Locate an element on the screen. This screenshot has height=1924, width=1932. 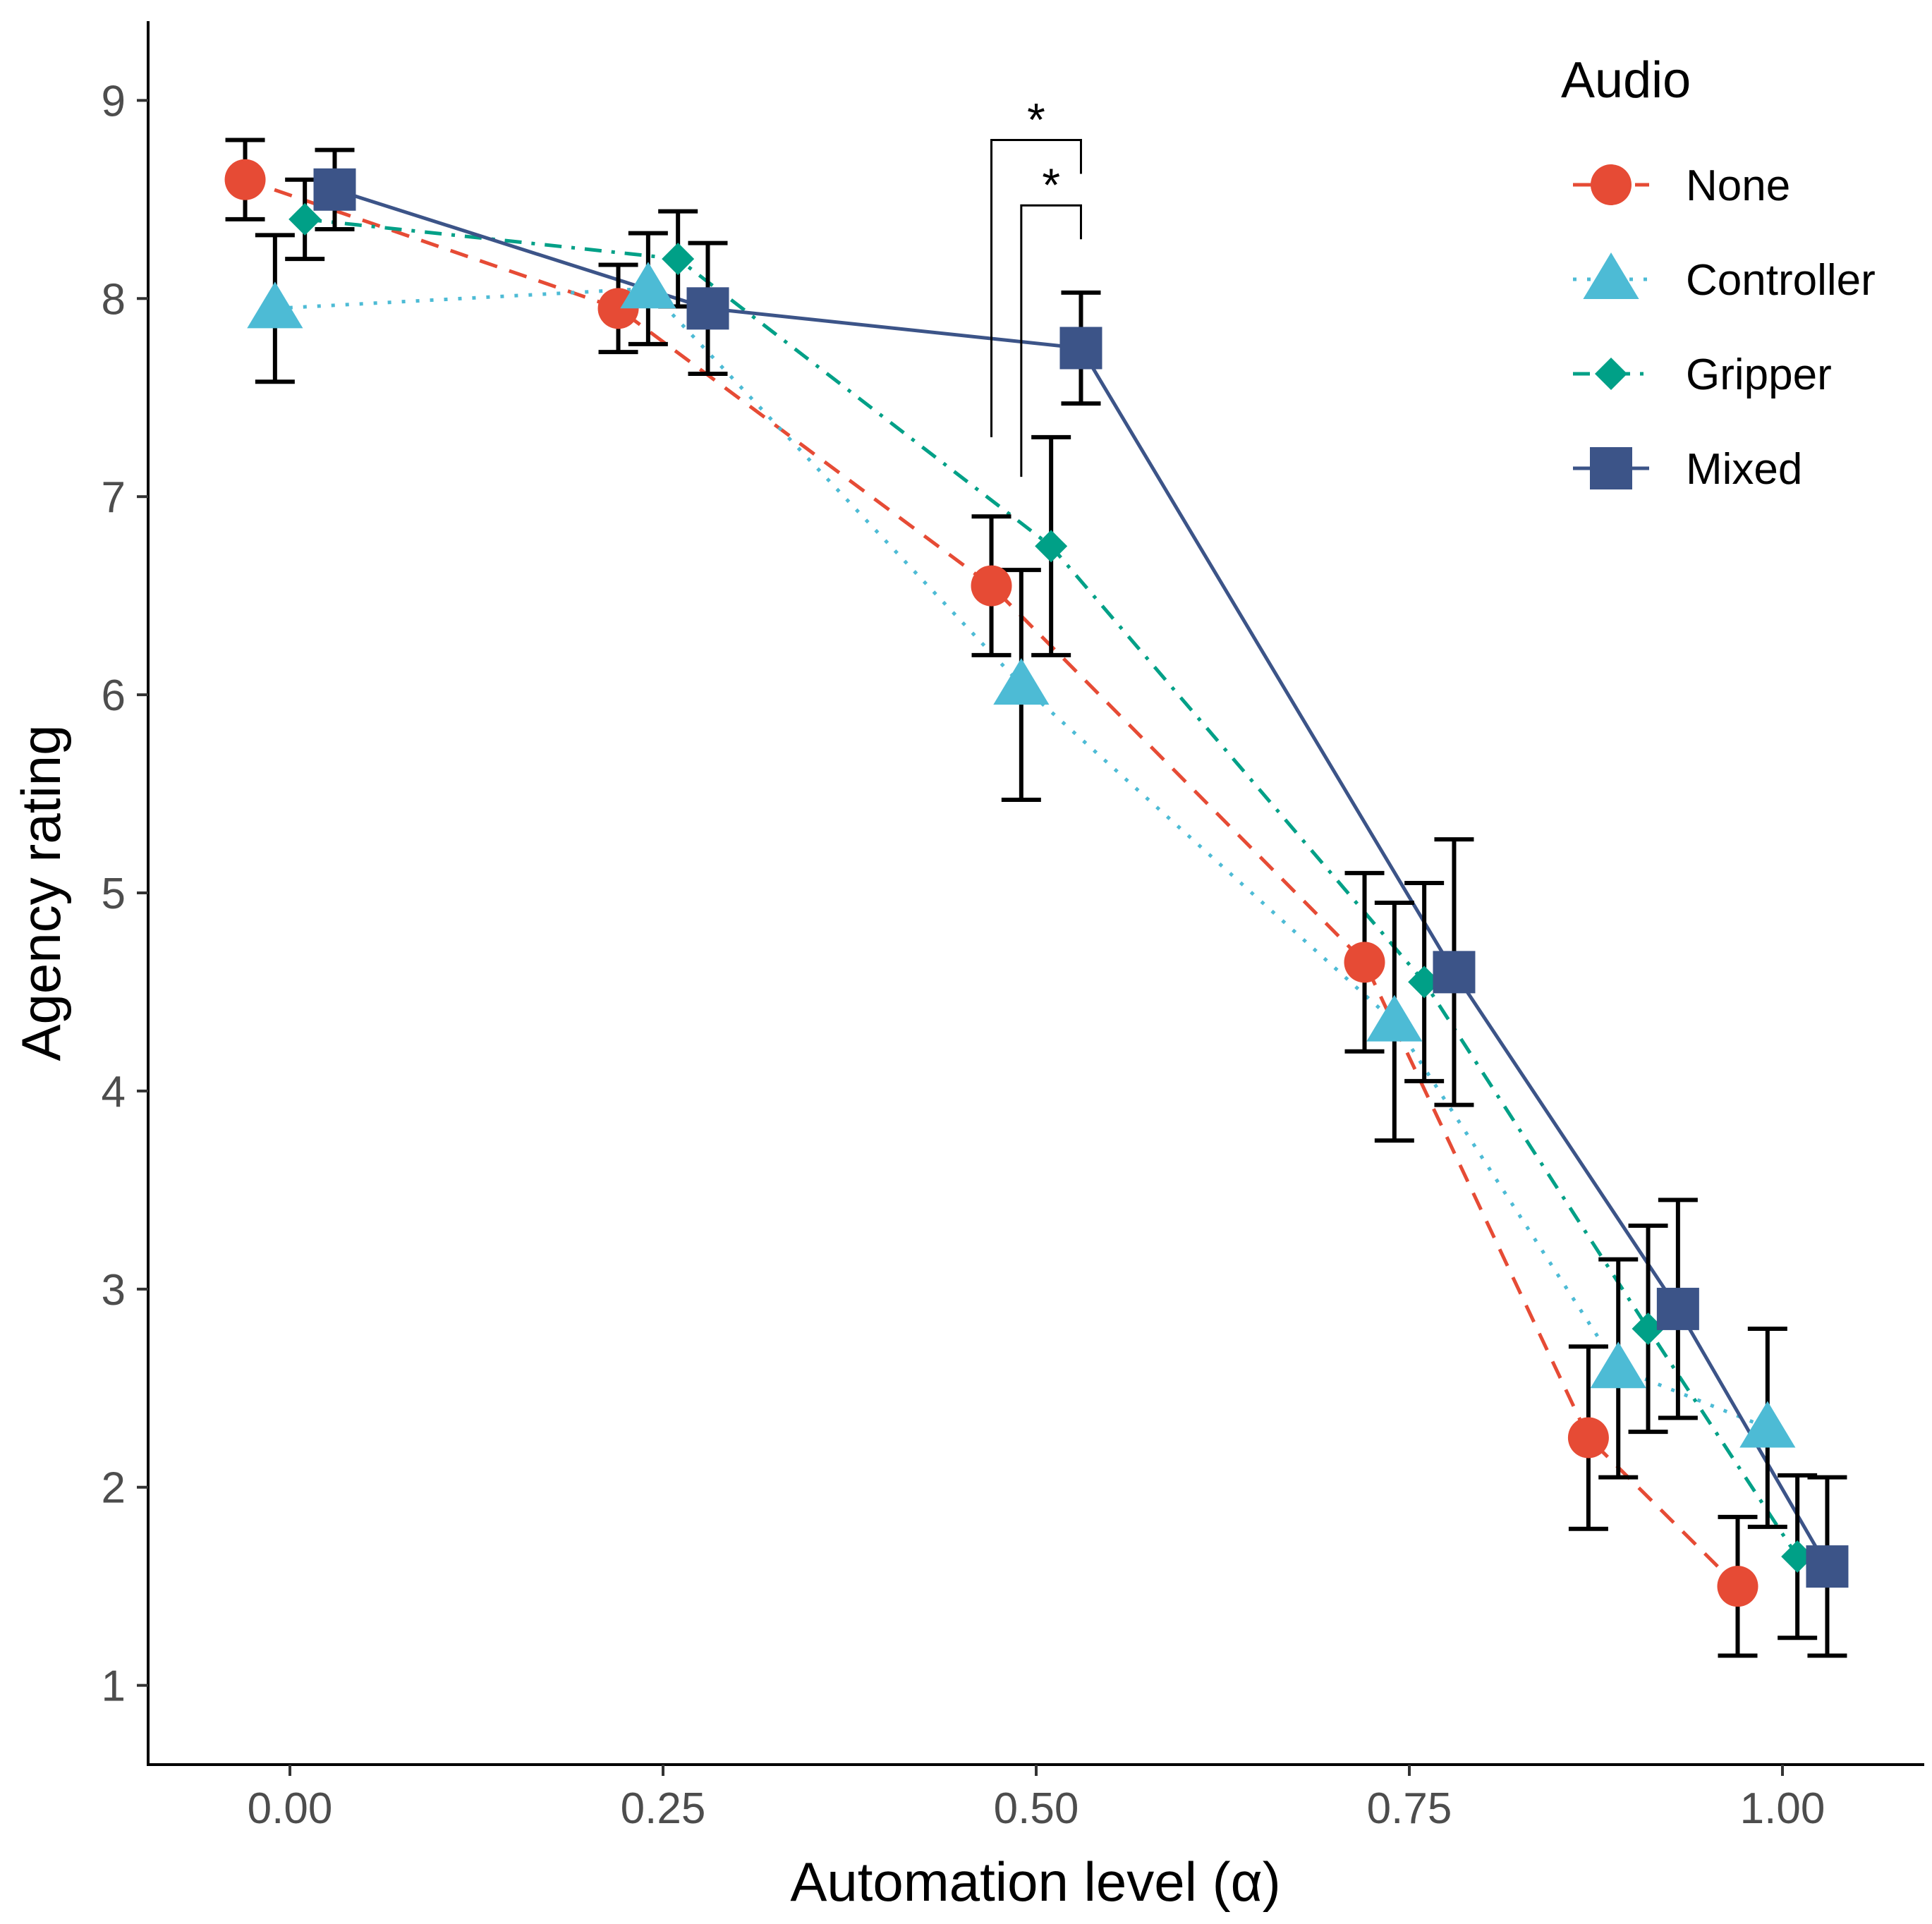
legend-label: Gripper is located at coordinates (1759, 375).